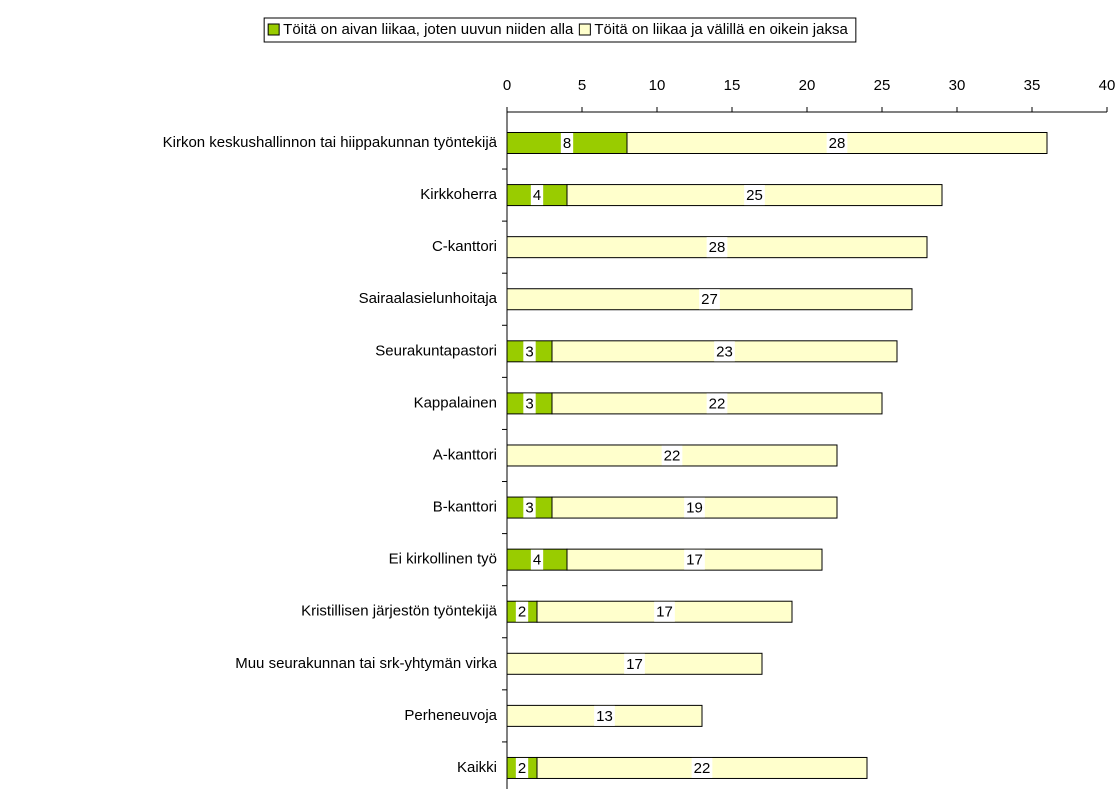  Describe the element at coordinates (455, 402) in the screenshot. I see `y-tick-label: Kappalainen` at that location.